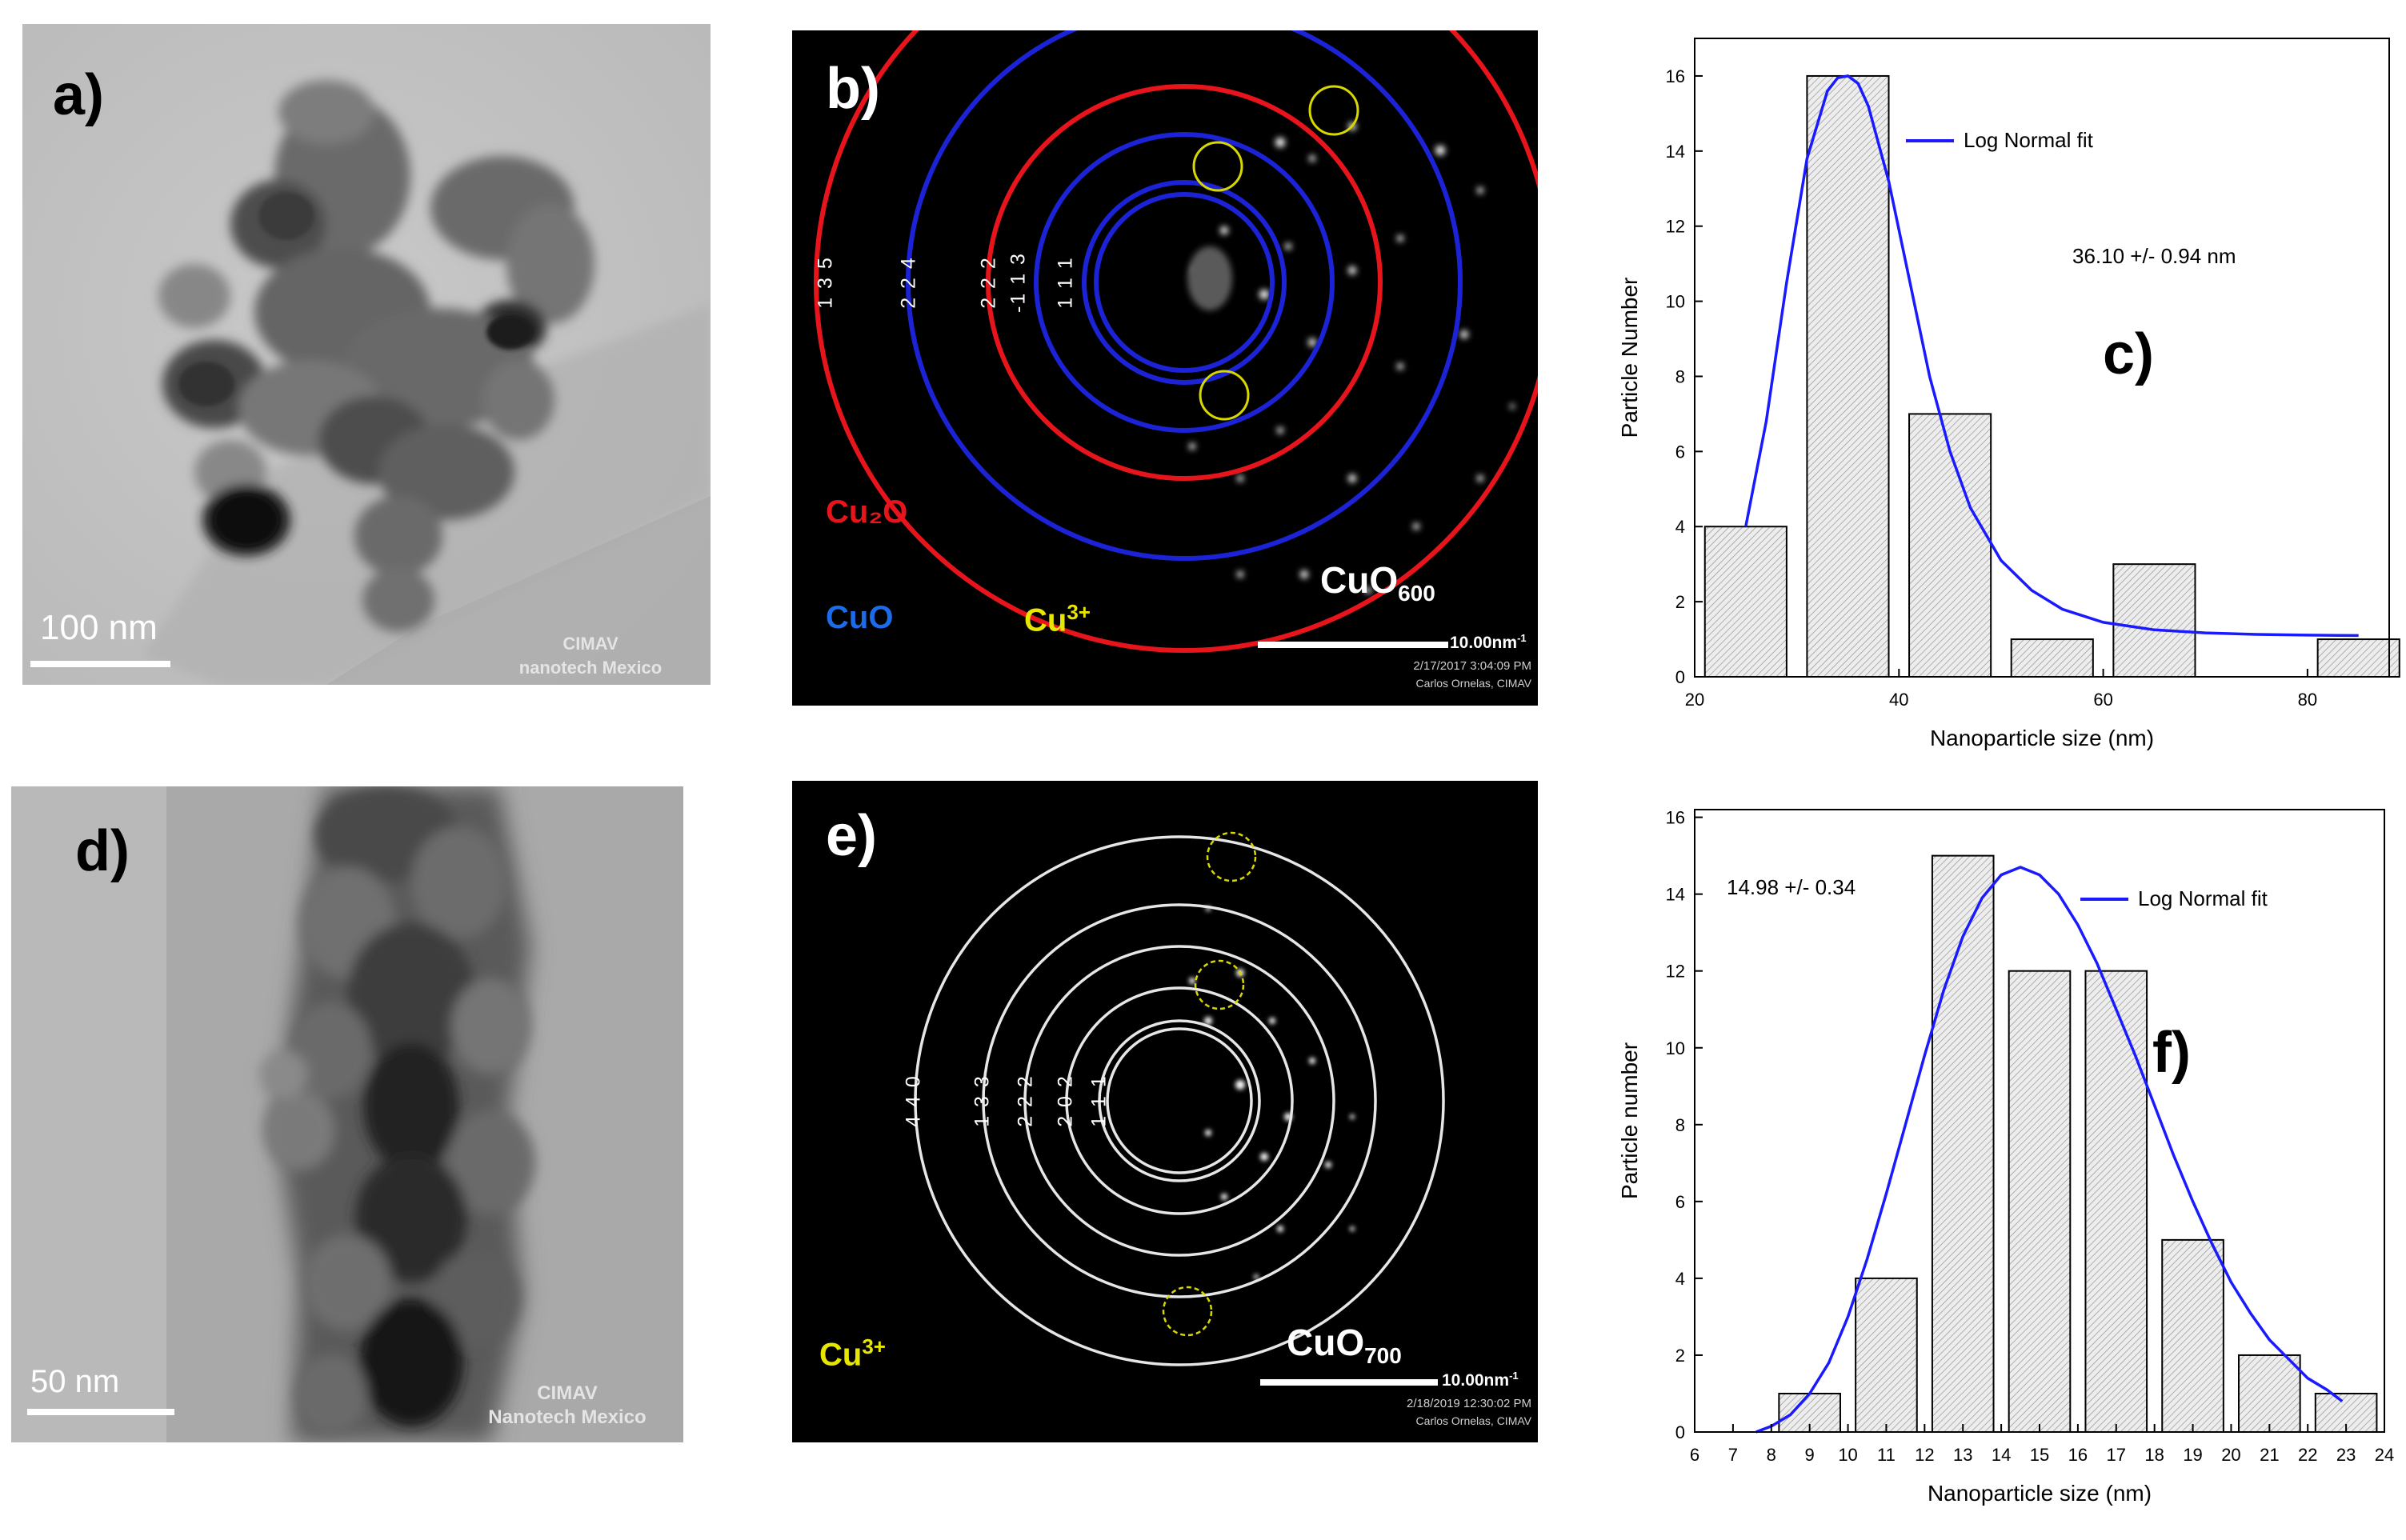  What do you see at coordinates (1026, 1100) in the screenshot?
I see `ring-index-e-3: 2 2 2` at bounding box center [1026, 1100].